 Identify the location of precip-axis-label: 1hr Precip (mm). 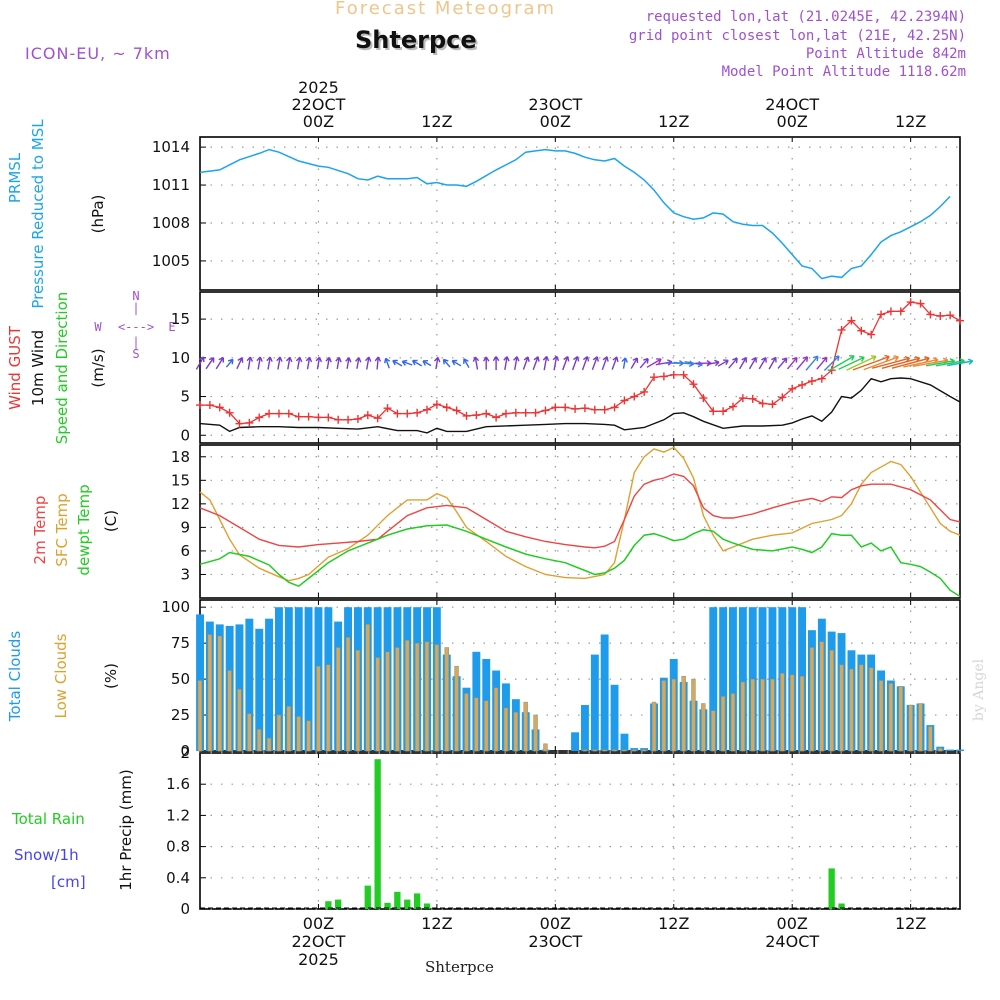
(126, 829).